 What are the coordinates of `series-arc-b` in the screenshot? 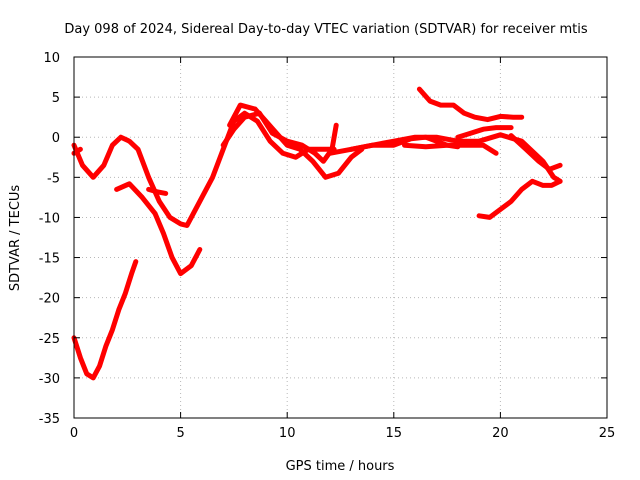 It's located at (279, 137).